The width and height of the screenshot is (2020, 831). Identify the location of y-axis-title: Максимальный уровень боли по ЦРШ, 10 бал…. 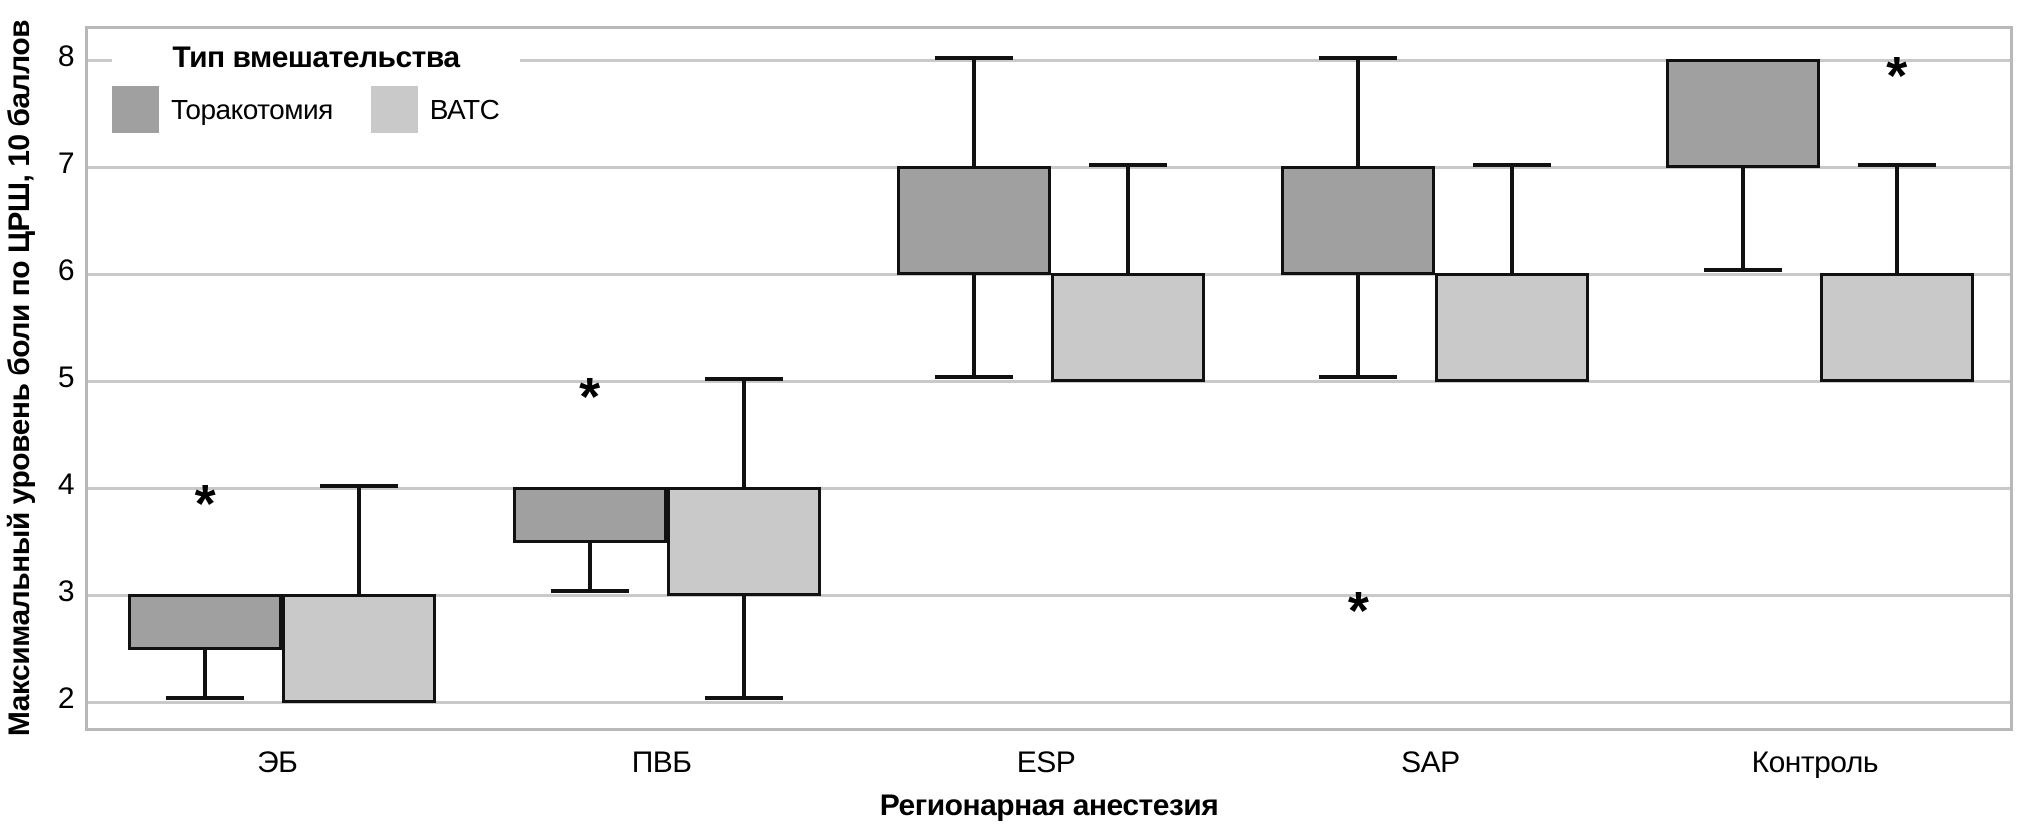
(19, 378).